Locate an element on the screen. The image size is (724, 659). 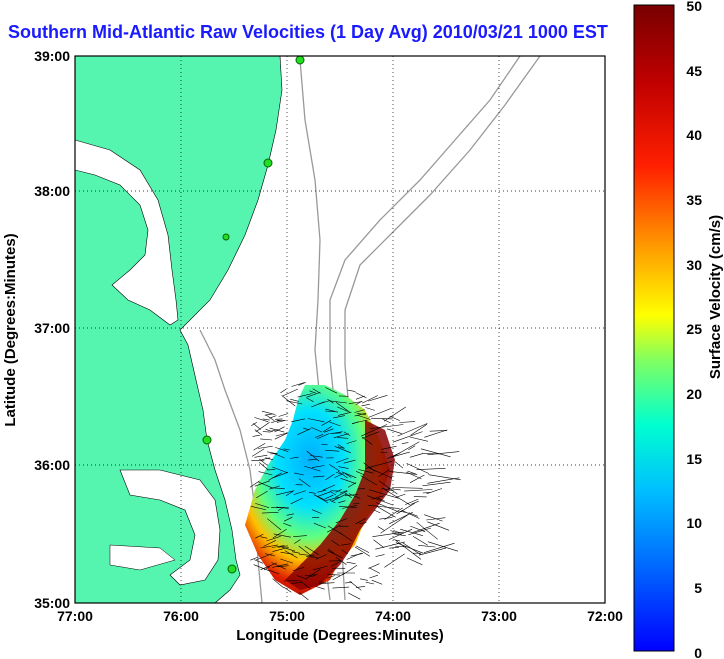
y-tick-label: 38:00 is located at coordinates (52, 191).